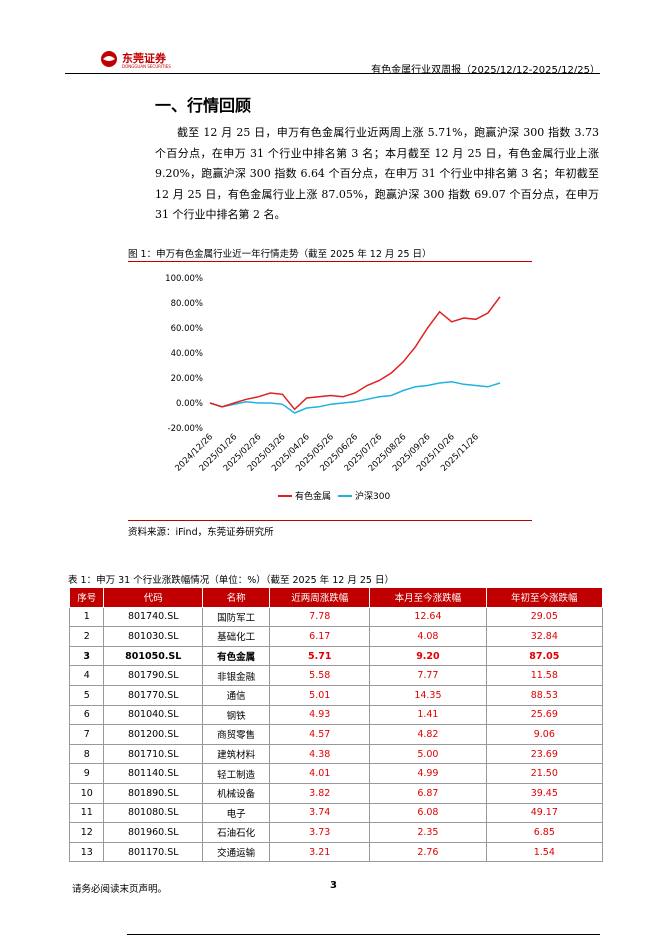  I want to click on logo-text: 东莞证券, so click(144, 58).